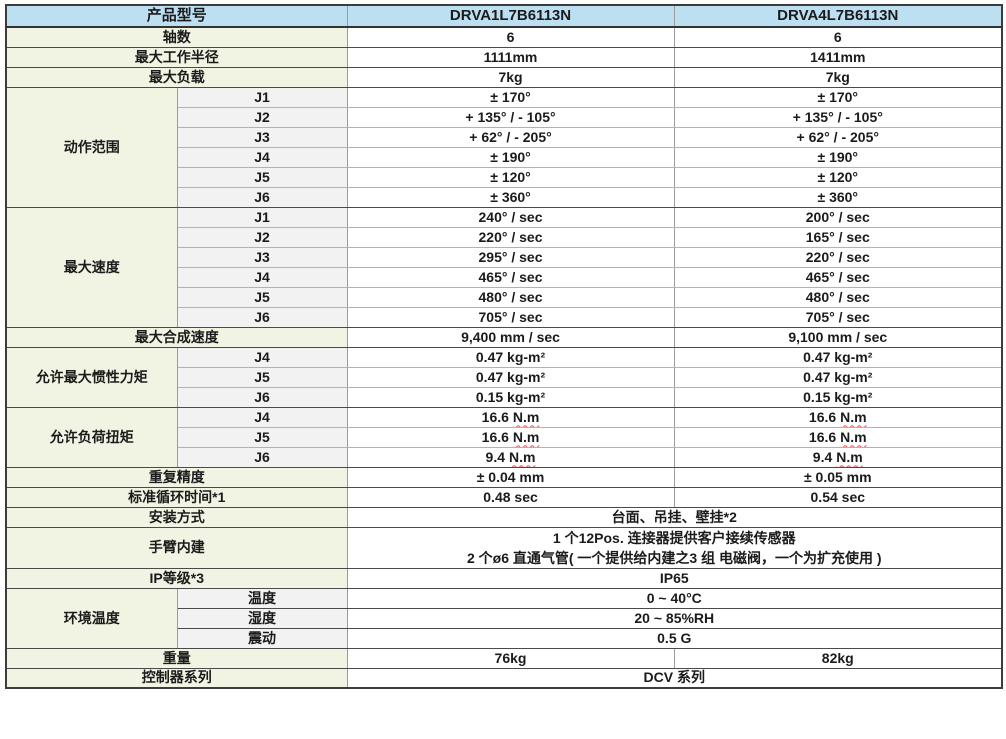 Image resolution: width=1006 pixels, height=739 pixels. What do you see at coordinates (262, 618) in the screenshot?
I see `env-humidity-sublabel: 湿度` at bounding box center [262, 618].